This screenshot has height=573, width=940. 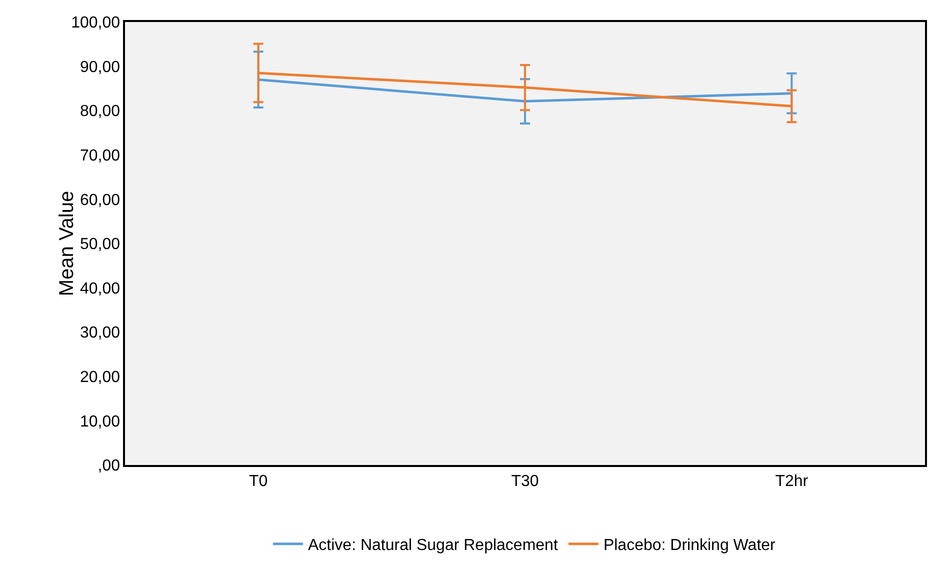 I want to click on y-tick-label: 40,00, so click(x=100, y=289).